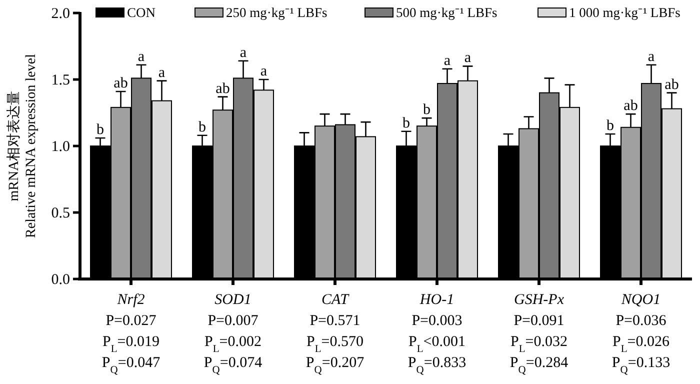  I want to click on y-tick-label: 0.0, so click(60, 280).